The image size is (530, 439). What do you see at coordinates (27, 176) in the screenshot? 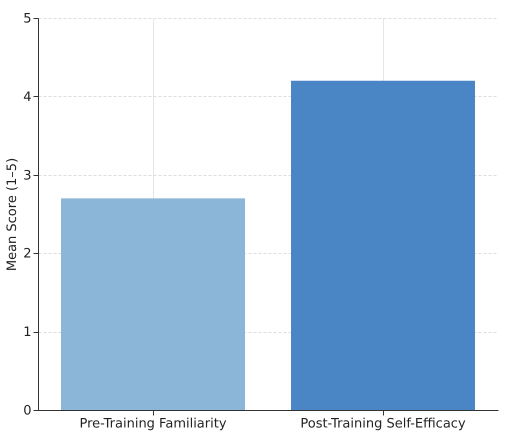
I see `y-tick-label: 3` at bounding box center [27, 176].